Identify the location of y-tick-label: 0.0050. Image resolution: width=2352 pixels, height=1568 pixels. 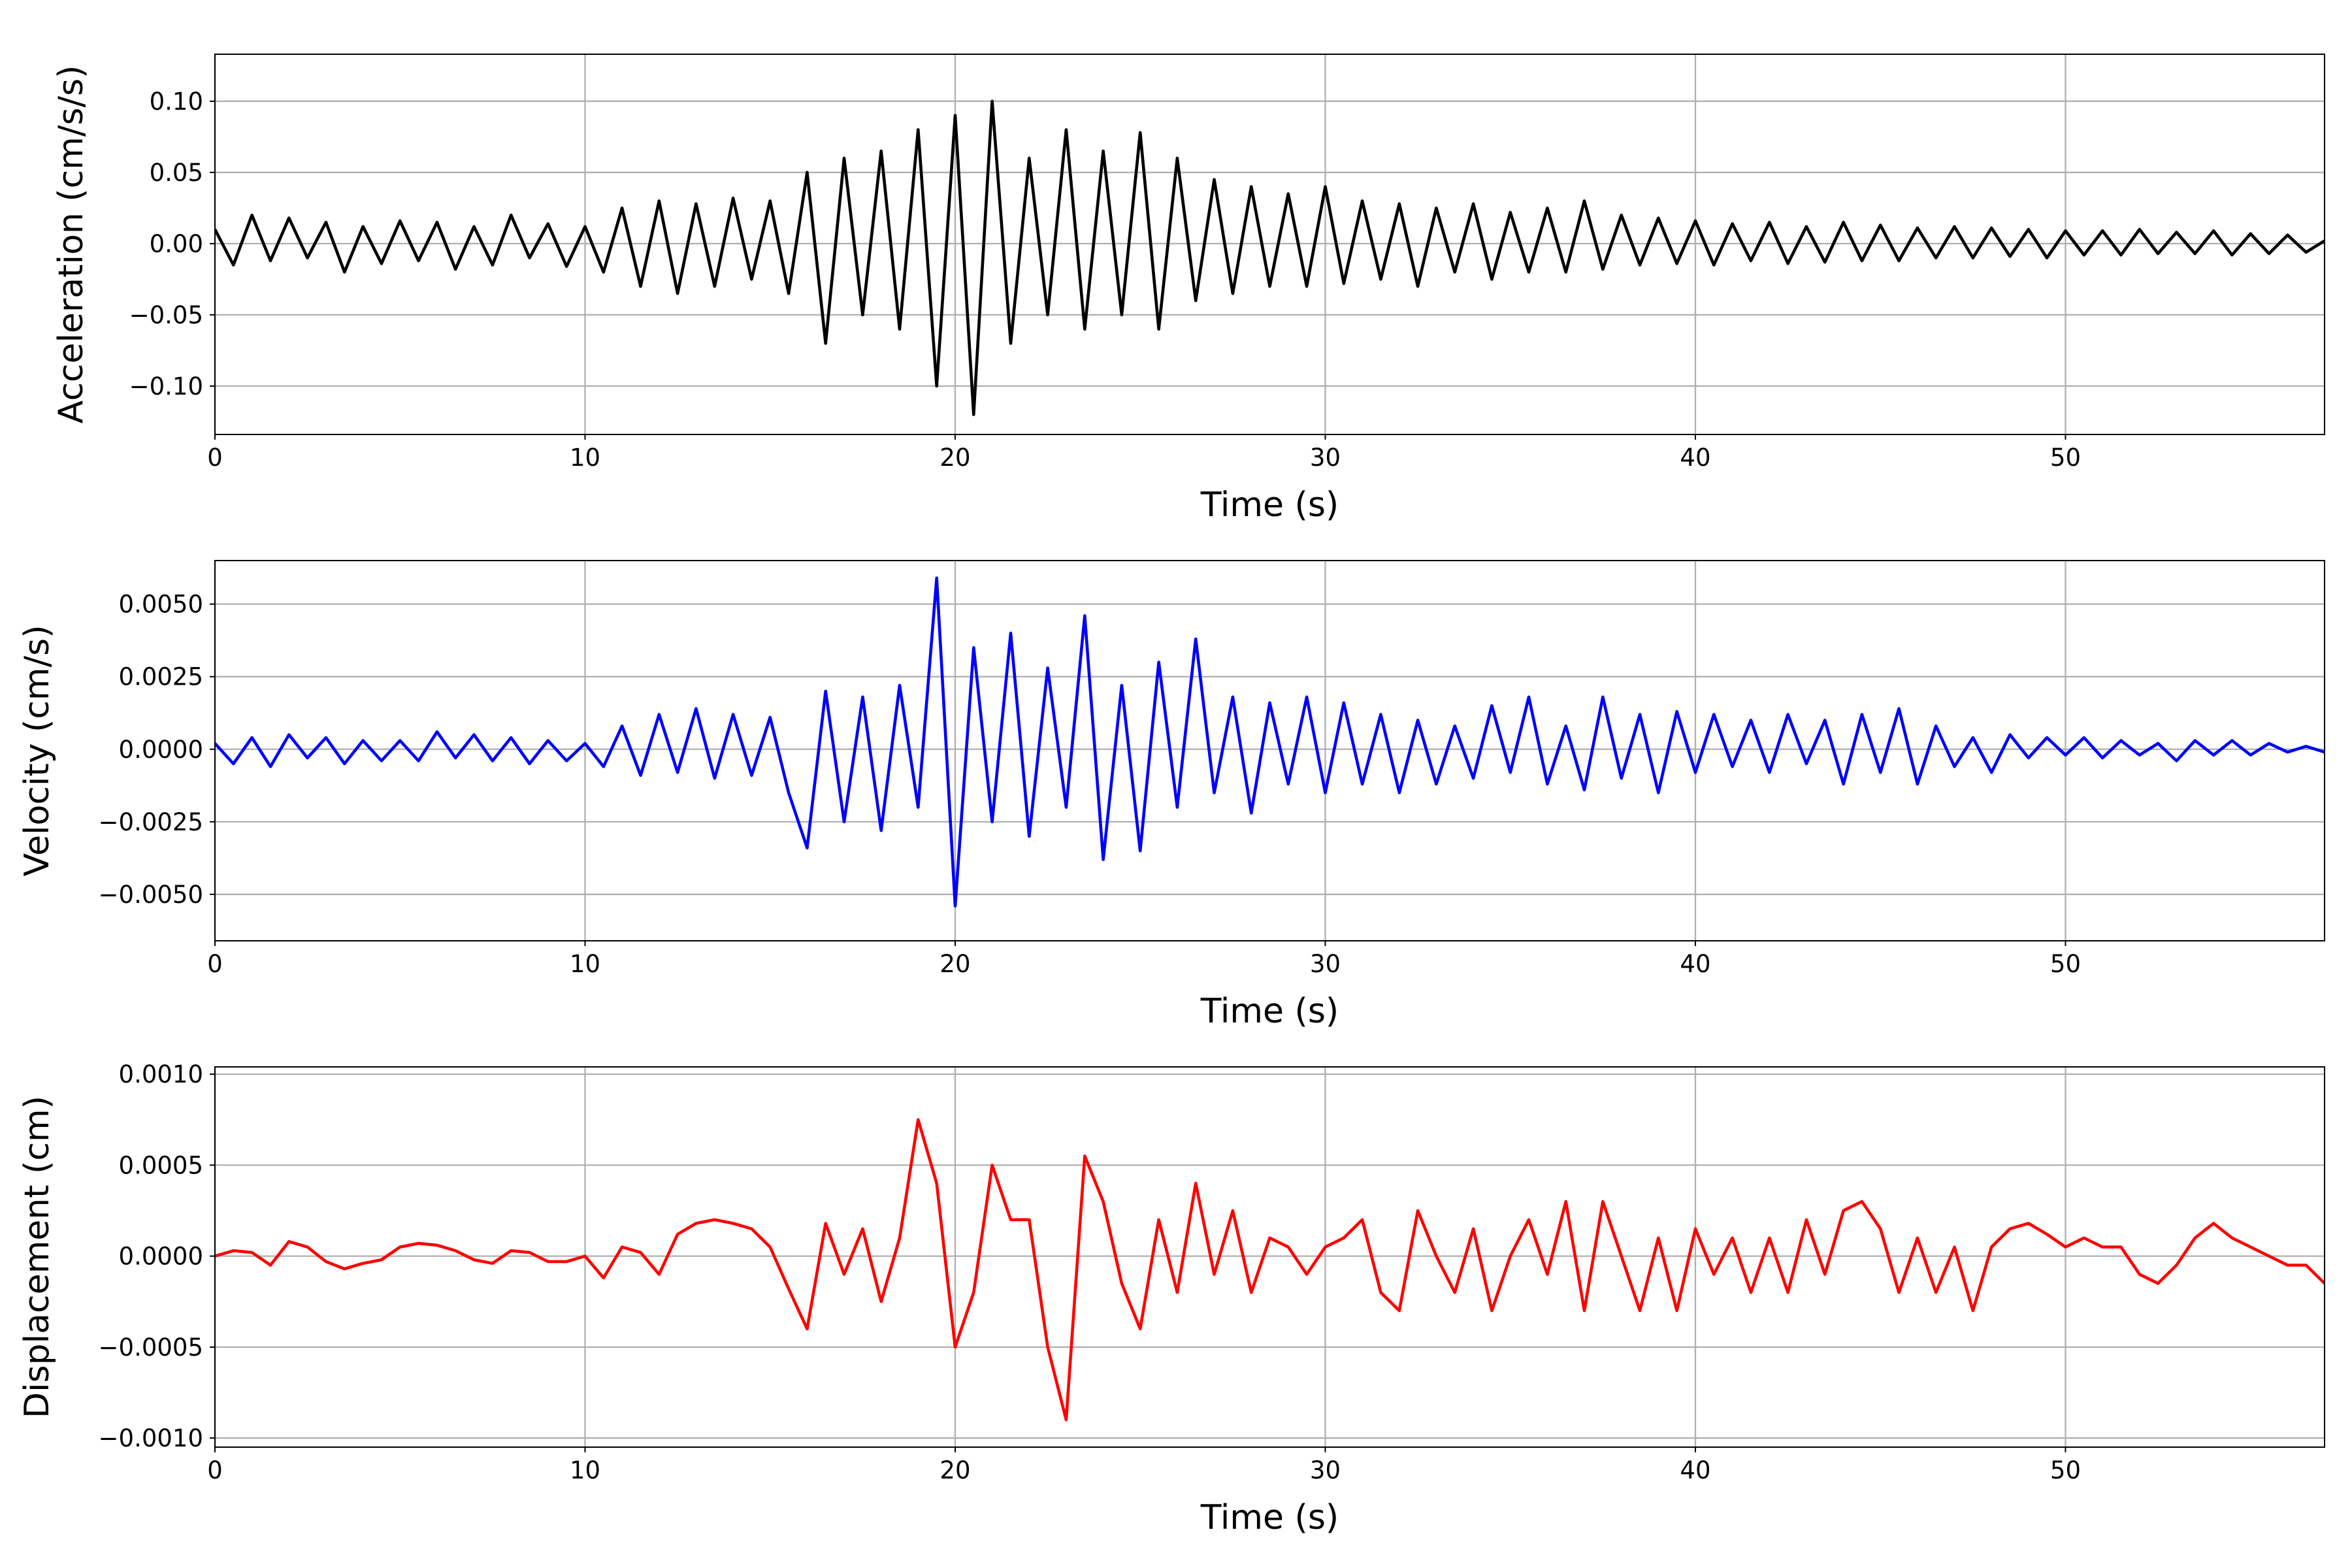
(161, 605).